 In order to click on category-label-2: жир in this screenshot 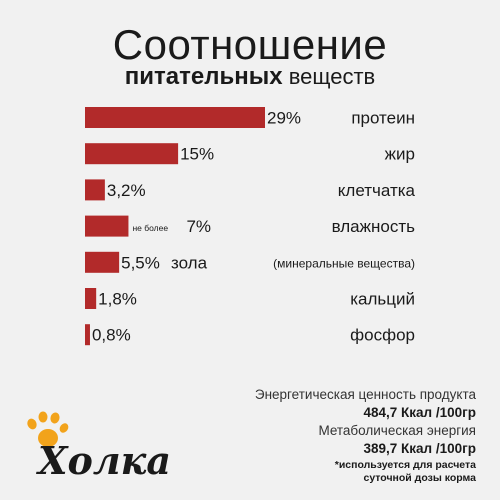, I will do `click(400, 154)`.